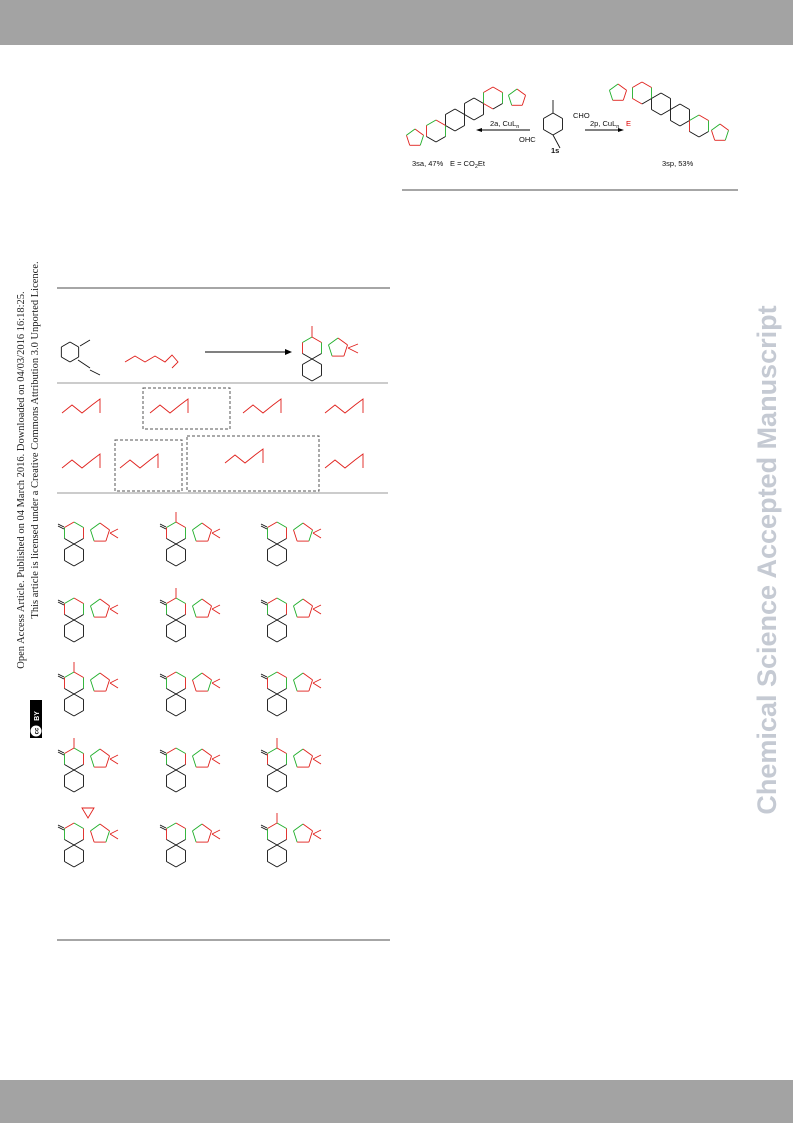  What do you see at coordinates (527, 139) in the screenshot?
I see `group-label: OHC` at bounding box center [527, 139].